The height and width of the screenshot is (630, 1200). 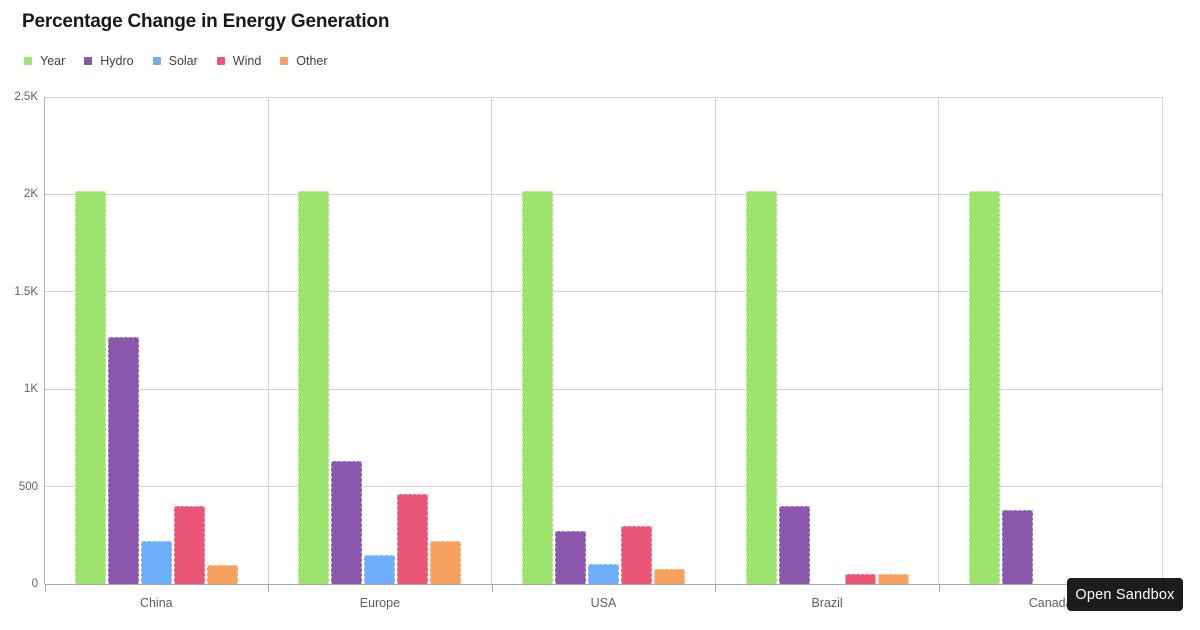 What do you see at coordinates (123, 460) in the screenshot?
I see `bar-china-hydro` at bounding box center [123, 460].